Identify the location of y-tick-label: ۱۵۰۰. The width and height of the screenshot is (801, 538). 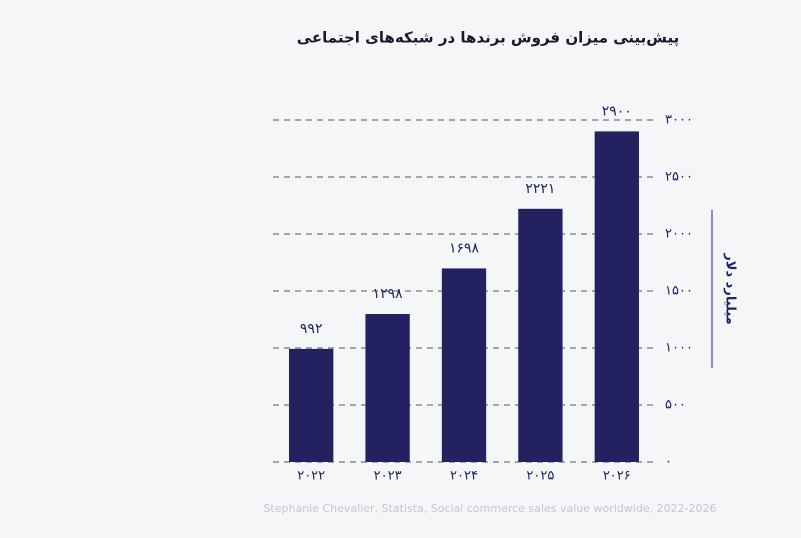
(679, 291).